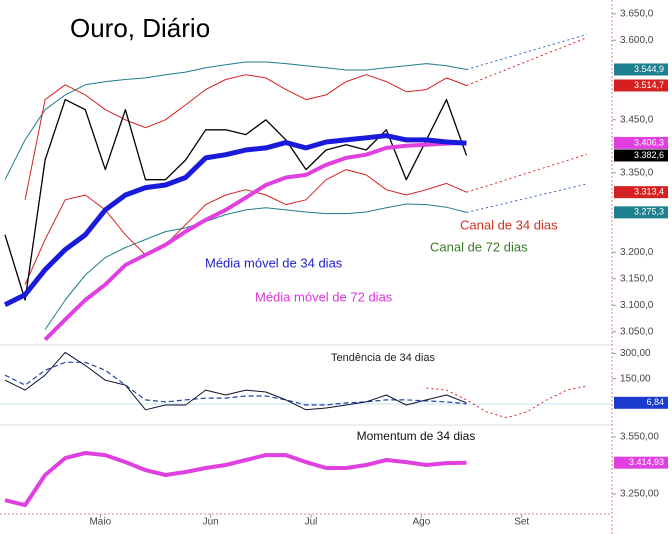 This screenshot has height=534, width=672. I want to click on annotation: Média móvel de 34 dias, so click(274, 262).